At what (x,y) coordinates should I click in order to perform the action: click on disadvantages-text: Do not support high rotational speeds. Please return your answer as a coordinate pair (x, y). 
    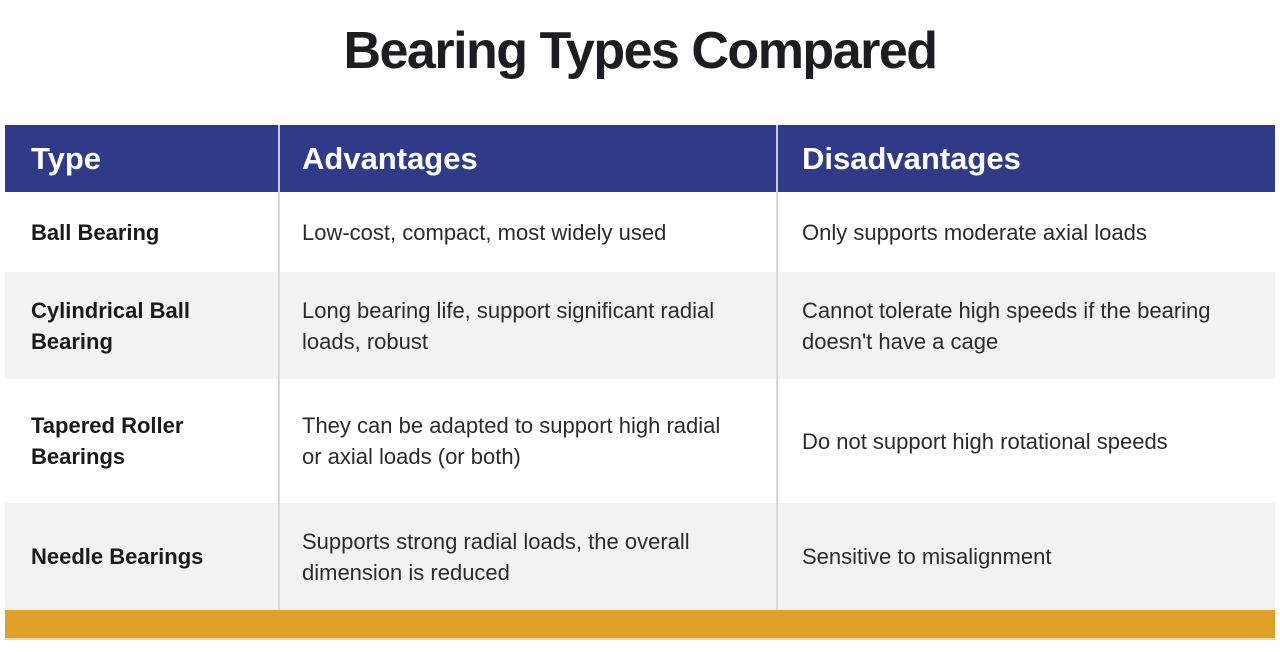
    Looking at the image, I should click on (985, 441).